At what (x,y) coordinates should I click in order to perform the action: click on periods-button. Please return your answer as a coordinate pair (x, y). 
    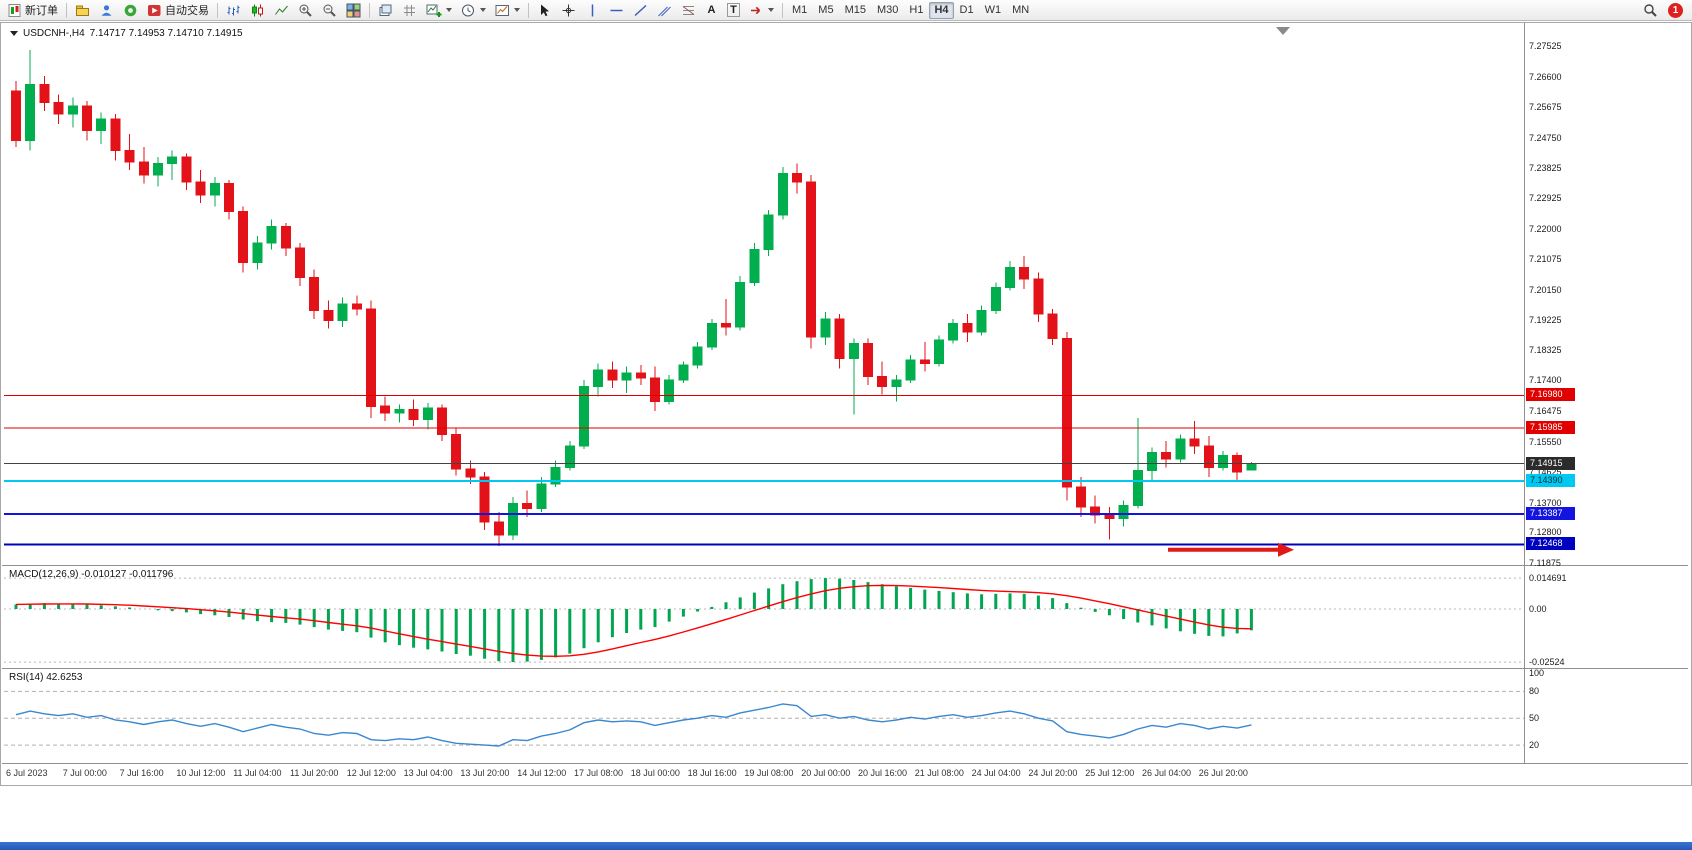
    Looking at the image, I should click on (473, 10).